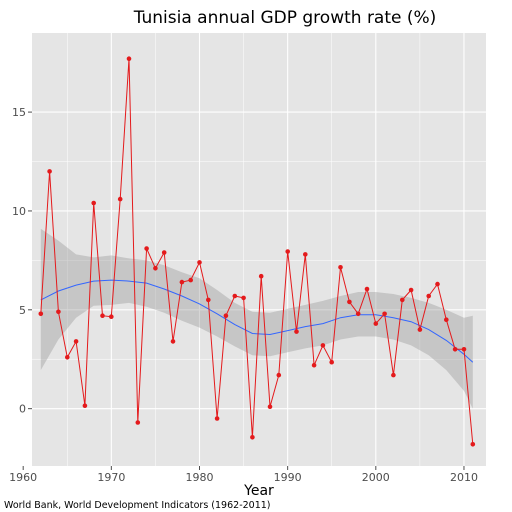 Image resolution: width=512 pixels, height=512 pixels. I want to click on chart-title: Tunisia annual GDP growth rate (%), so click(285, 18).